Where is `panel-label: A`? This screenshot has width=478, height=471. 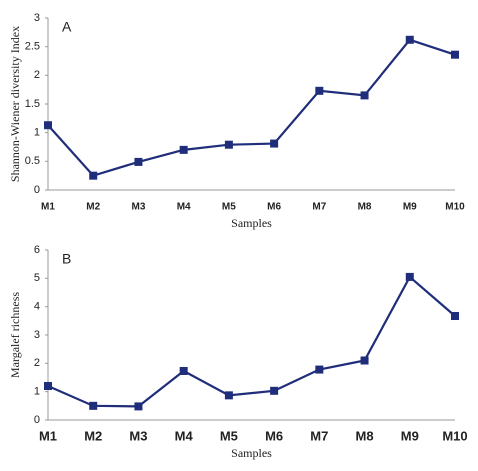
panel-label: A is located at coordinates (67, 27).